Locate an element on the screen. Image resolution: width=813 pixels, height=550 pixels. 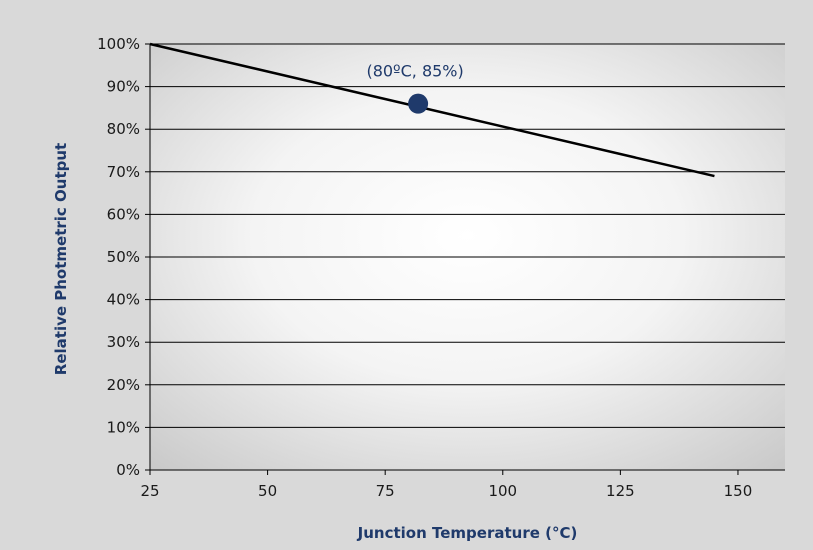
x-tick-label: 50 is located at coordinates (267, 491).